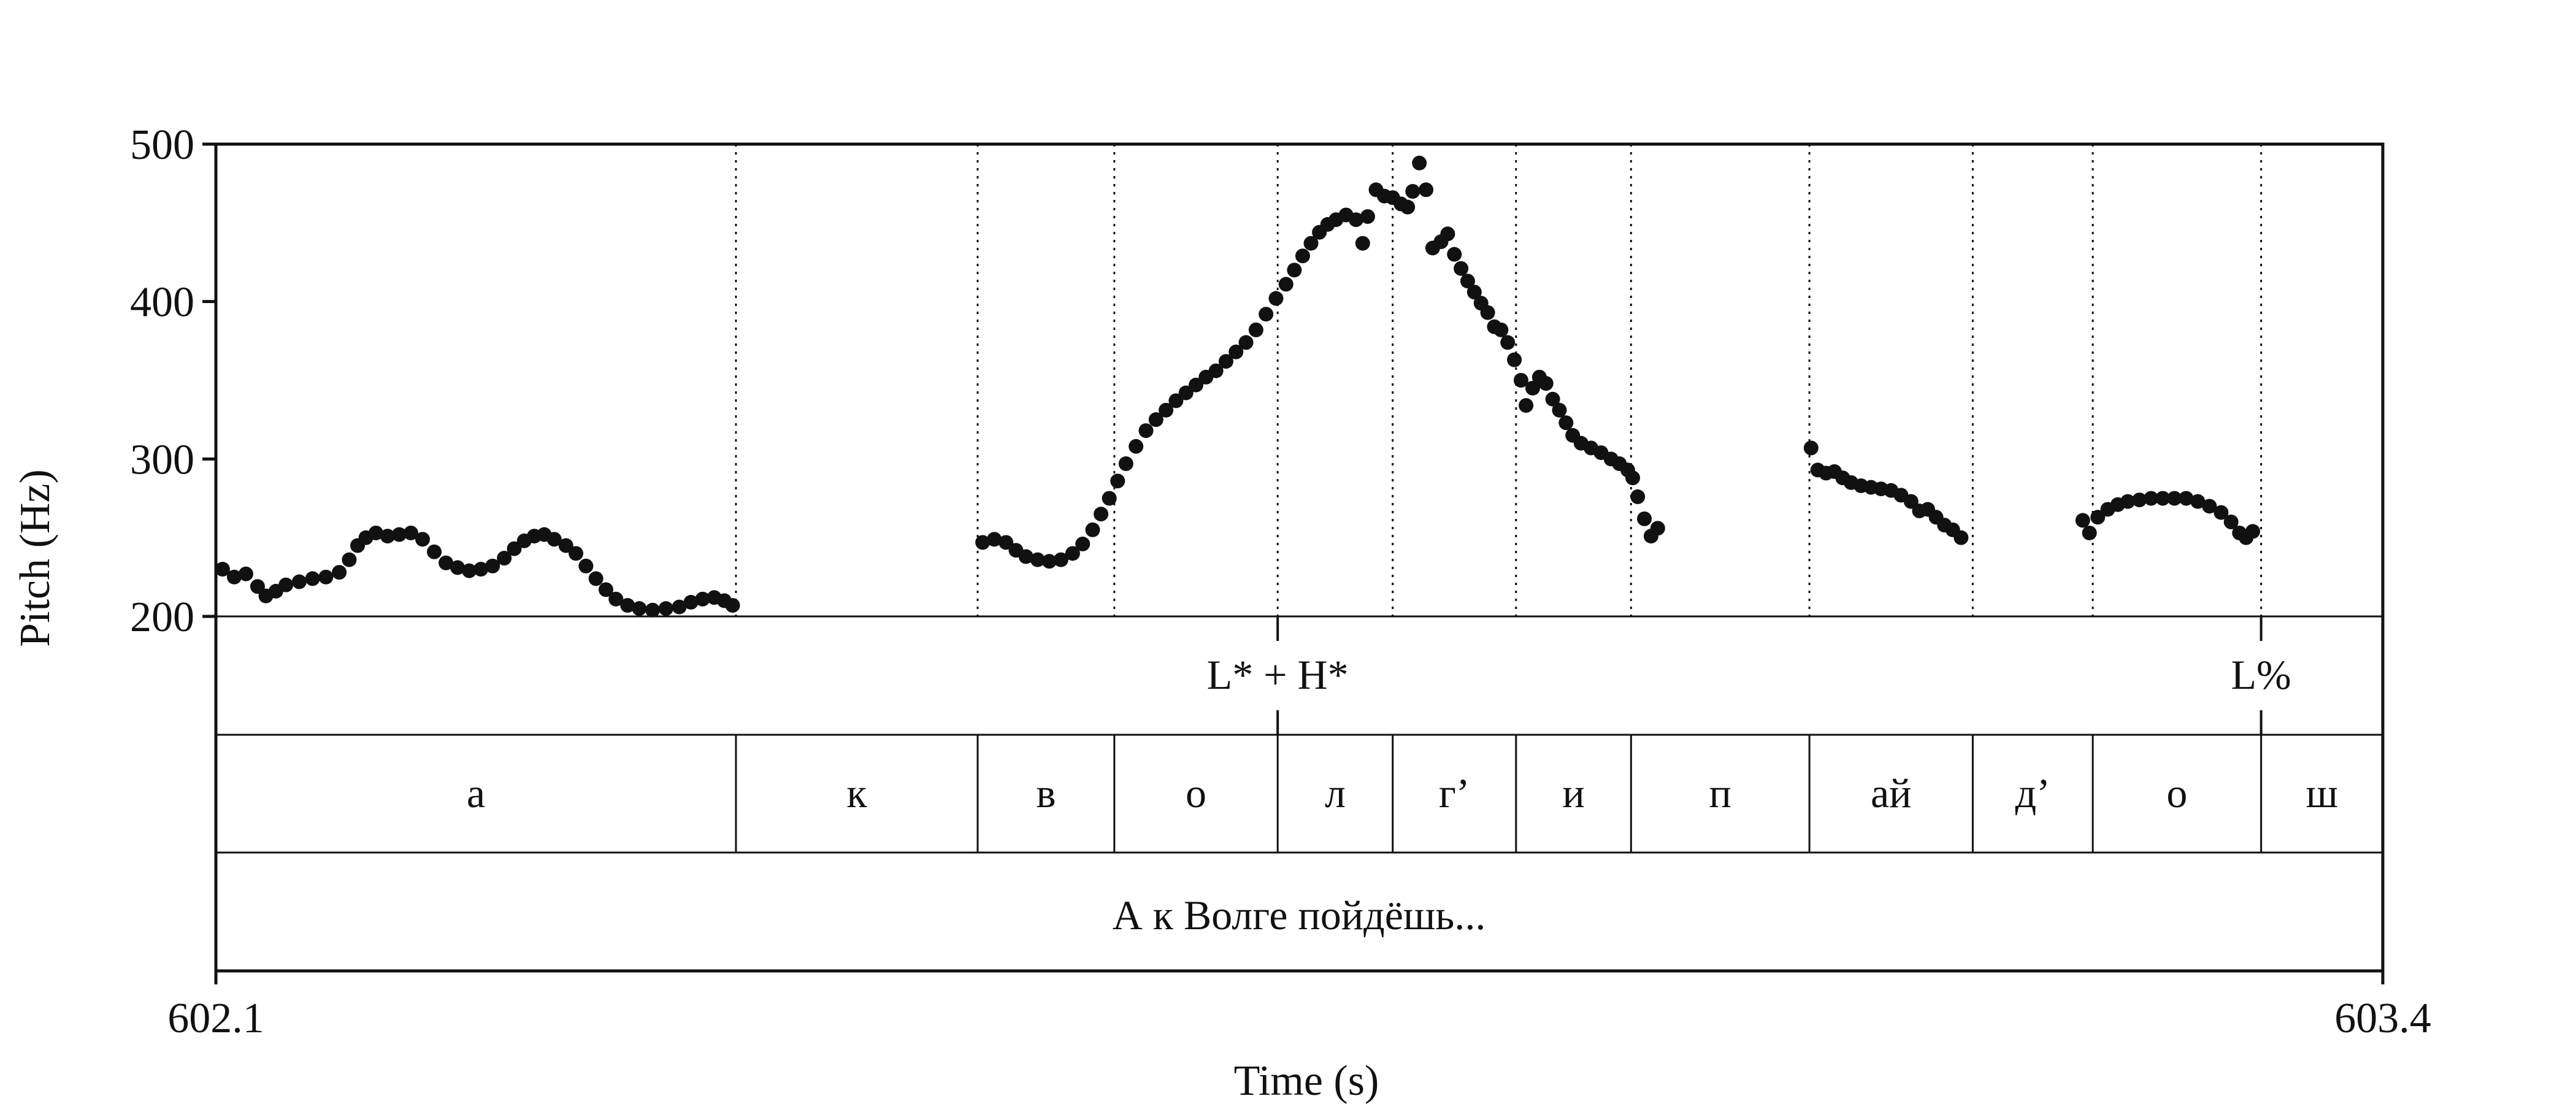 Image resolution: width=2576 pixels, height=1104 pixels. I want to click on segment-label: о, so click(1196, 793).